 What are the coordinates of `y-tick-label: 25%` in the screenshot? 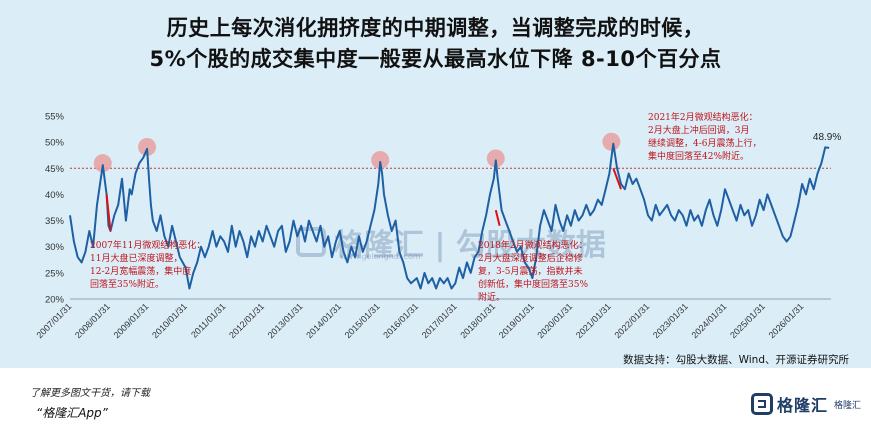 It's located at (55, 273).